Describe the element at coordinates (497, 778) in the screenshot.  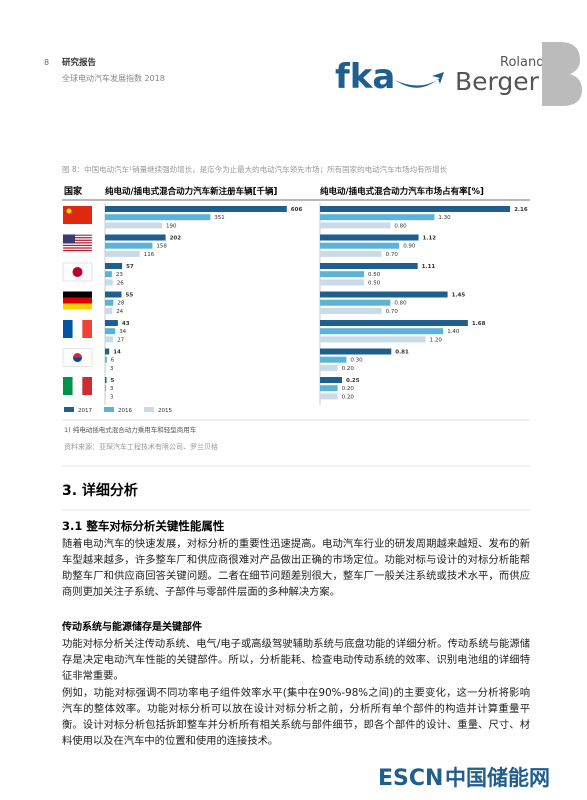
I see `watermark-name: 中国储能网` at that location.